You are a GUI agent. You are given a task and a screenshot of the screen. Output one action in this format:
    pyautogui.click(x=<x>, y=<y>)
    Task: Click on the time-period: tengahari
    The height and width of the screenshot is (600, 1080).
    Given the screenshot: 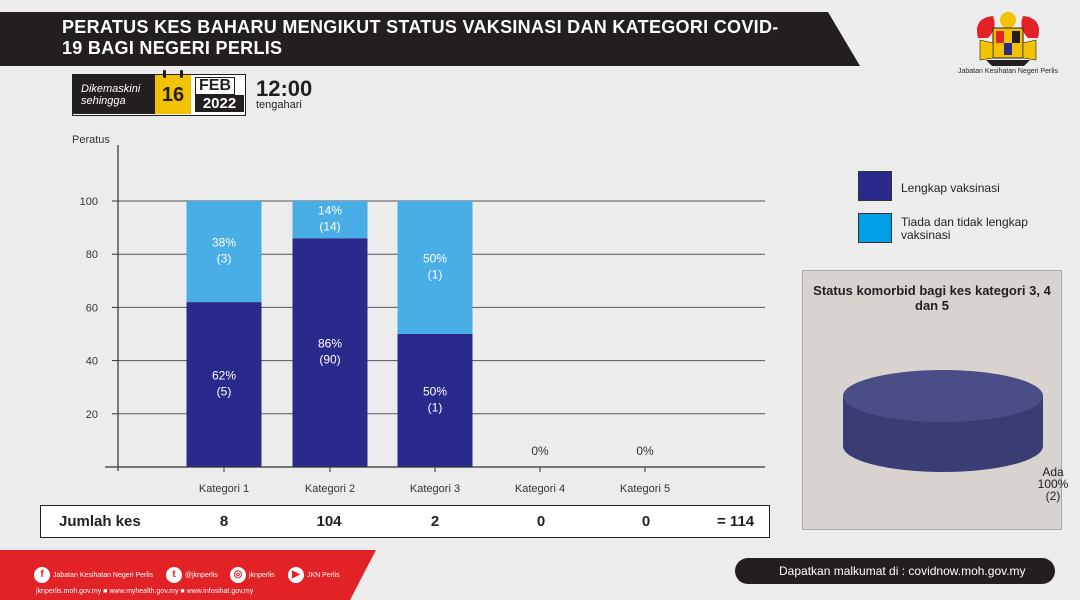 What is the action you would take?
    pyautogui.click(x=279, y=105)
    